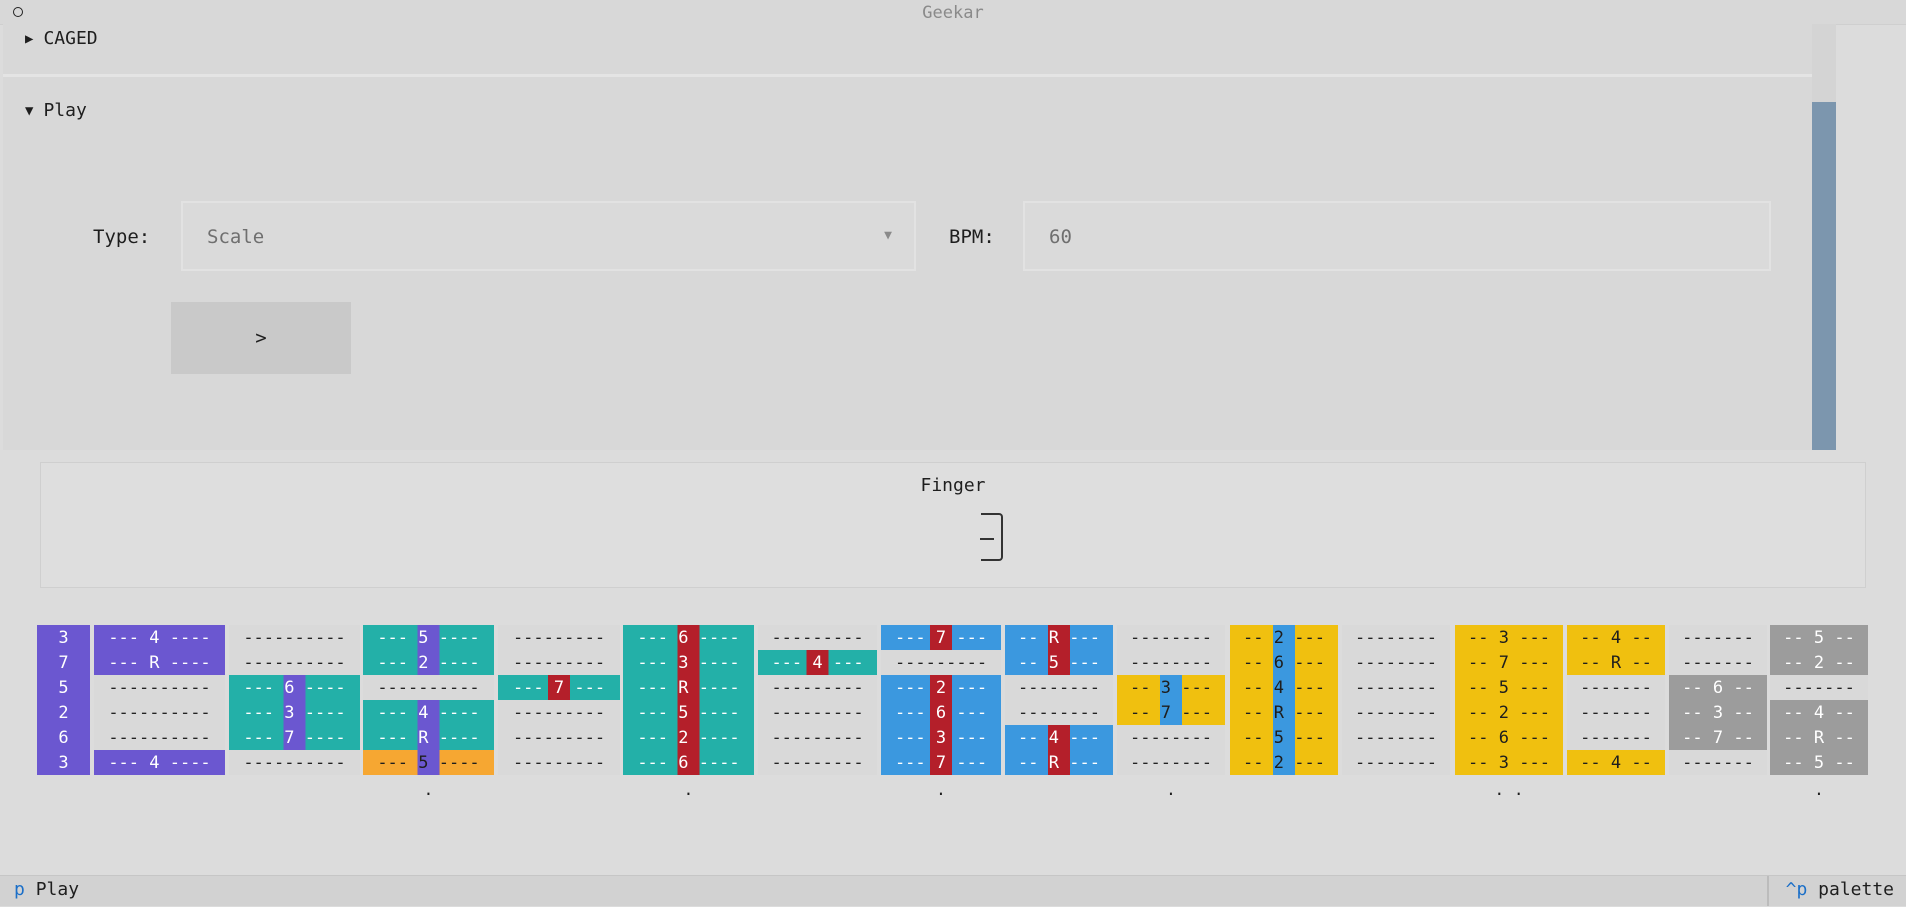 Image resolution: width=1906 pixels, height=907 pixels. Describe the element at coordinates (1397, 236) in the screenshot. I see `bpm-input: 60` at that location.